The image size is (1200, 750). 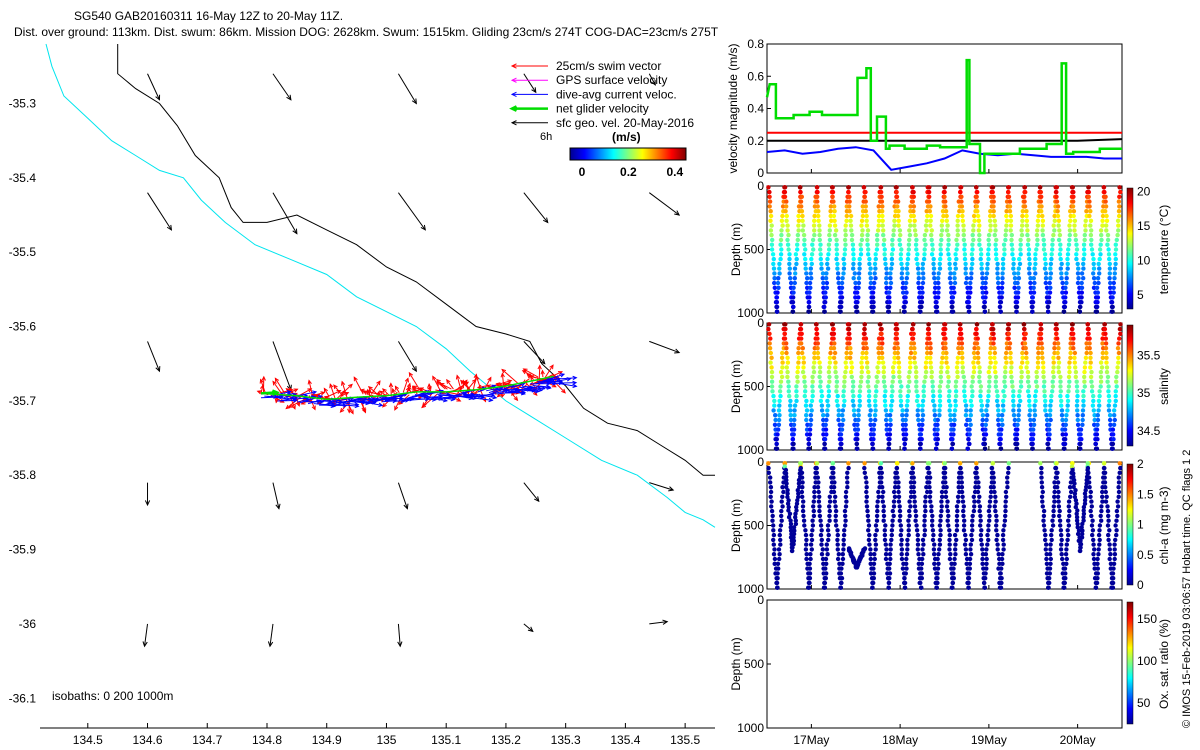 I want to click on legend-units-label: (m/s), so click(x=626, y=137).